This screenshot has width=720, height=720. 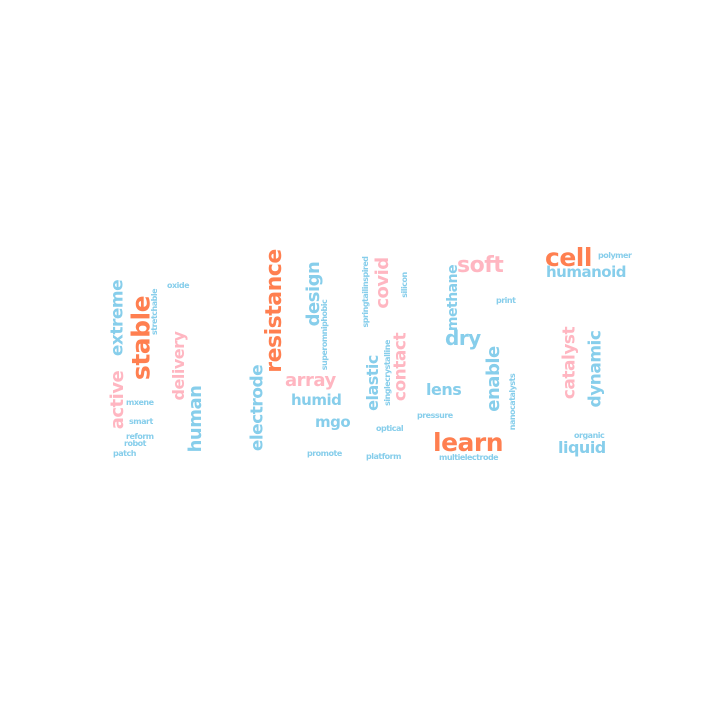 What do you see at coordinates (140, 402) in the screenshot?
I see `word-mxene: mxene` at bounding box center [140, 402].